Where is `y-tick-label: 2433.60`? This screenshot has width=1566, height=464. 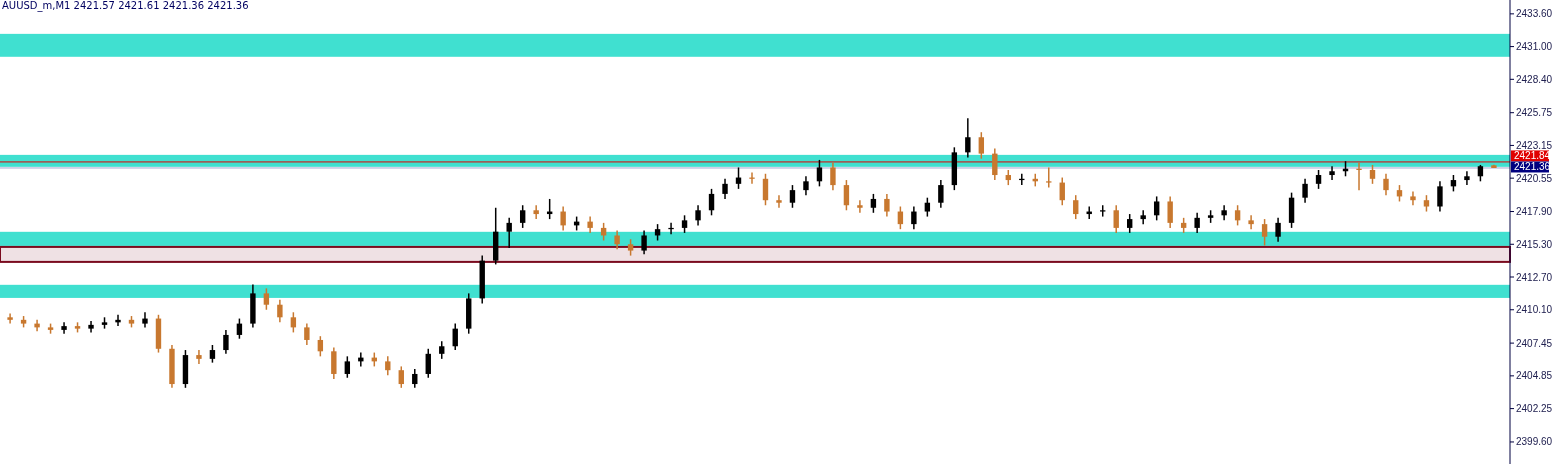
y-tick-label: 2433.60 is located at coordinates (1534, 14).